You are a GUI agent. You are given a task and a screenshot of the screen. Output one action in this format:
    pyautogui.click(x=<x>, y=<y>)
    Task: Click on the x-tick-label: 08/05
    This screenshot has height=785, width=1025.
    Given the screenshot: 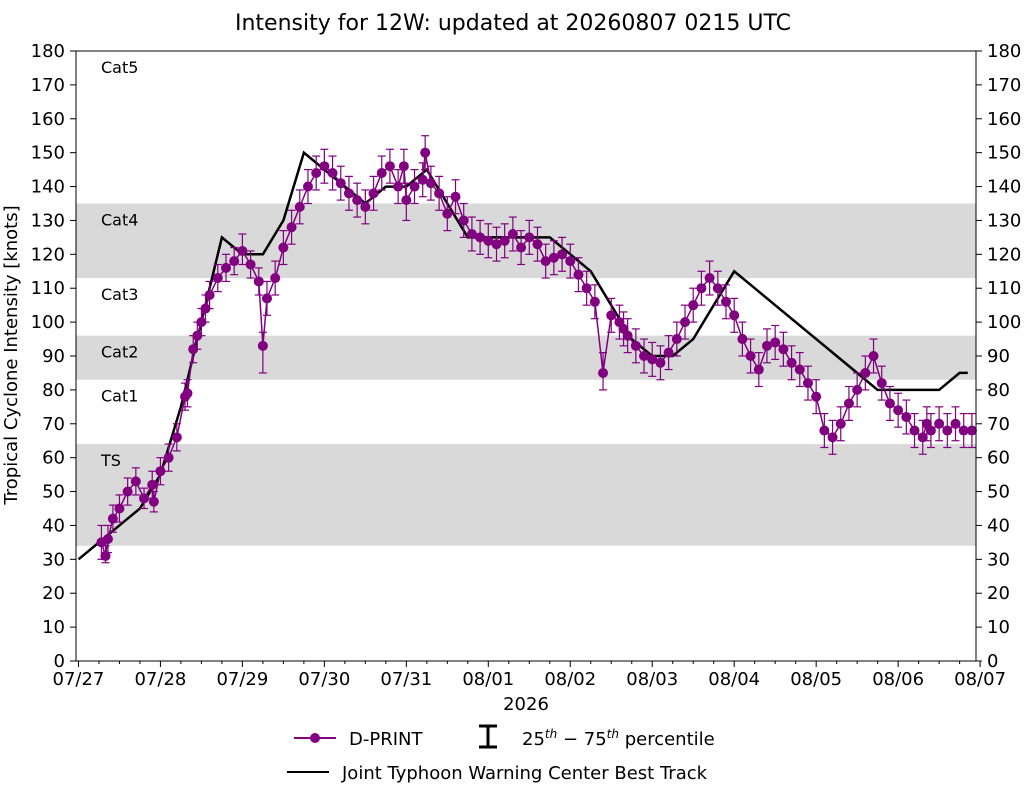 What is the action you would take?
    pyautogui.click(x=816, y=679)
    